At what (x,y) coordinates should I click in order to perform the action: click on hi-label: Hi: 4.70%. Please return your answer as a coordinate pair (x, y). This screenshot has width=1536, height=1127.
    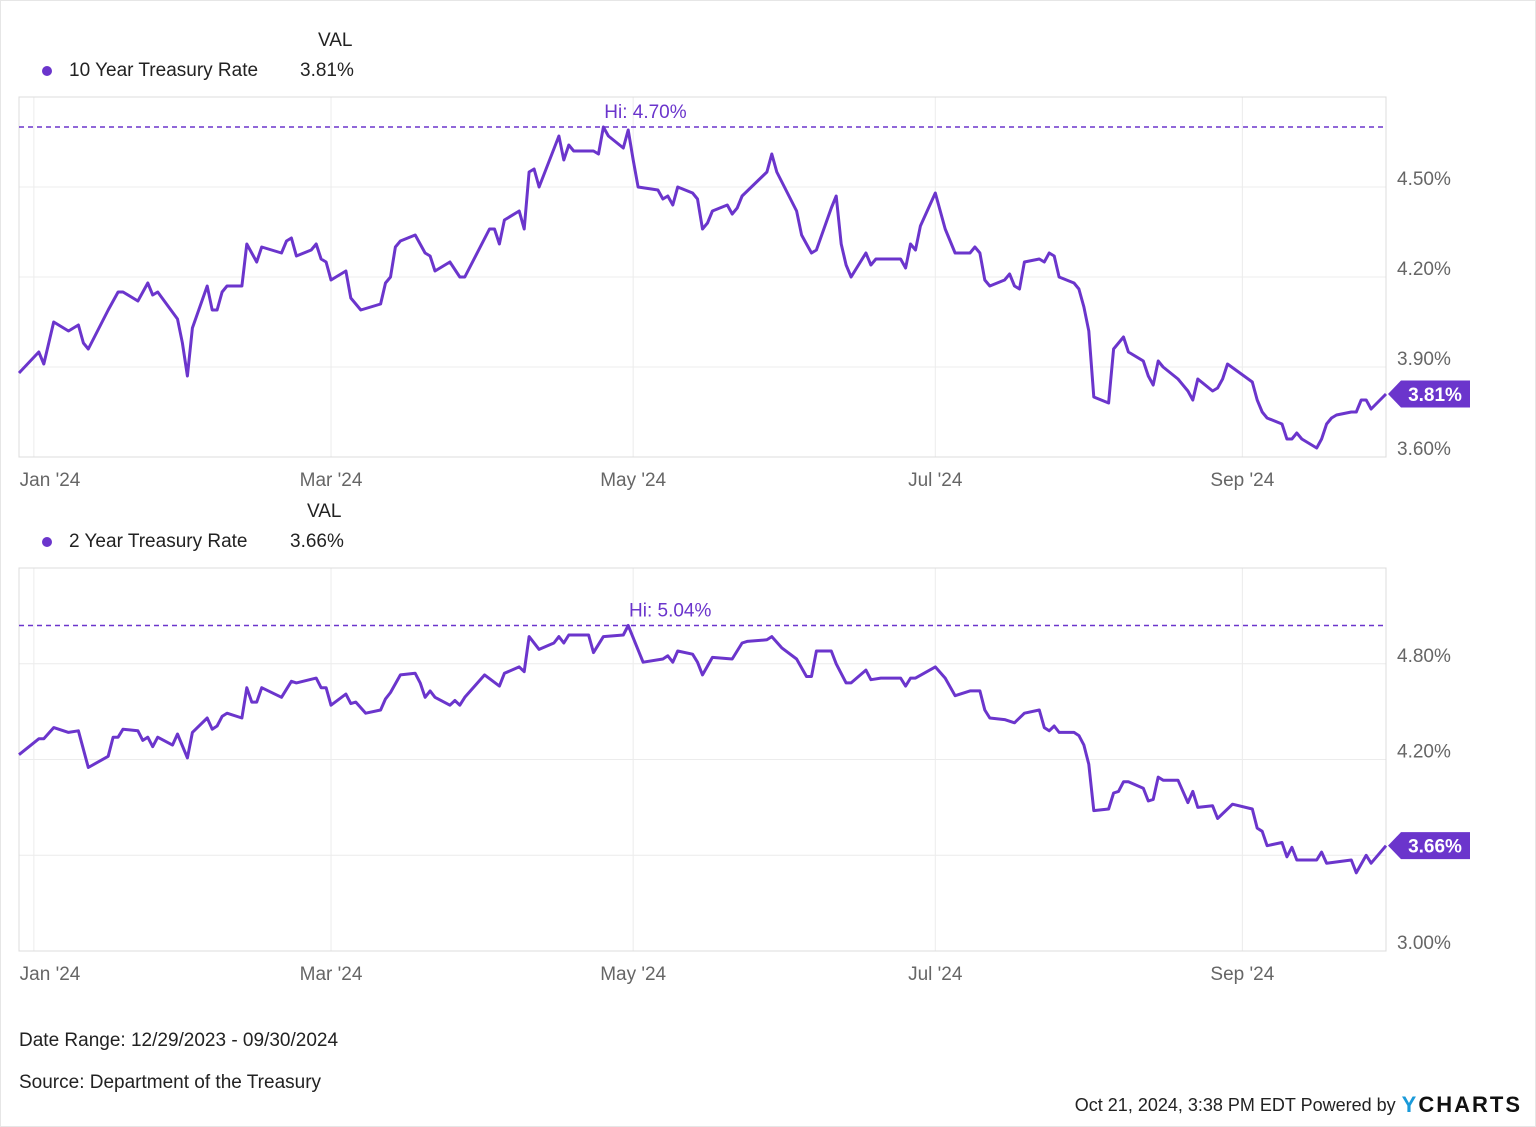
    Looking at the image, I should click on (645, 112).